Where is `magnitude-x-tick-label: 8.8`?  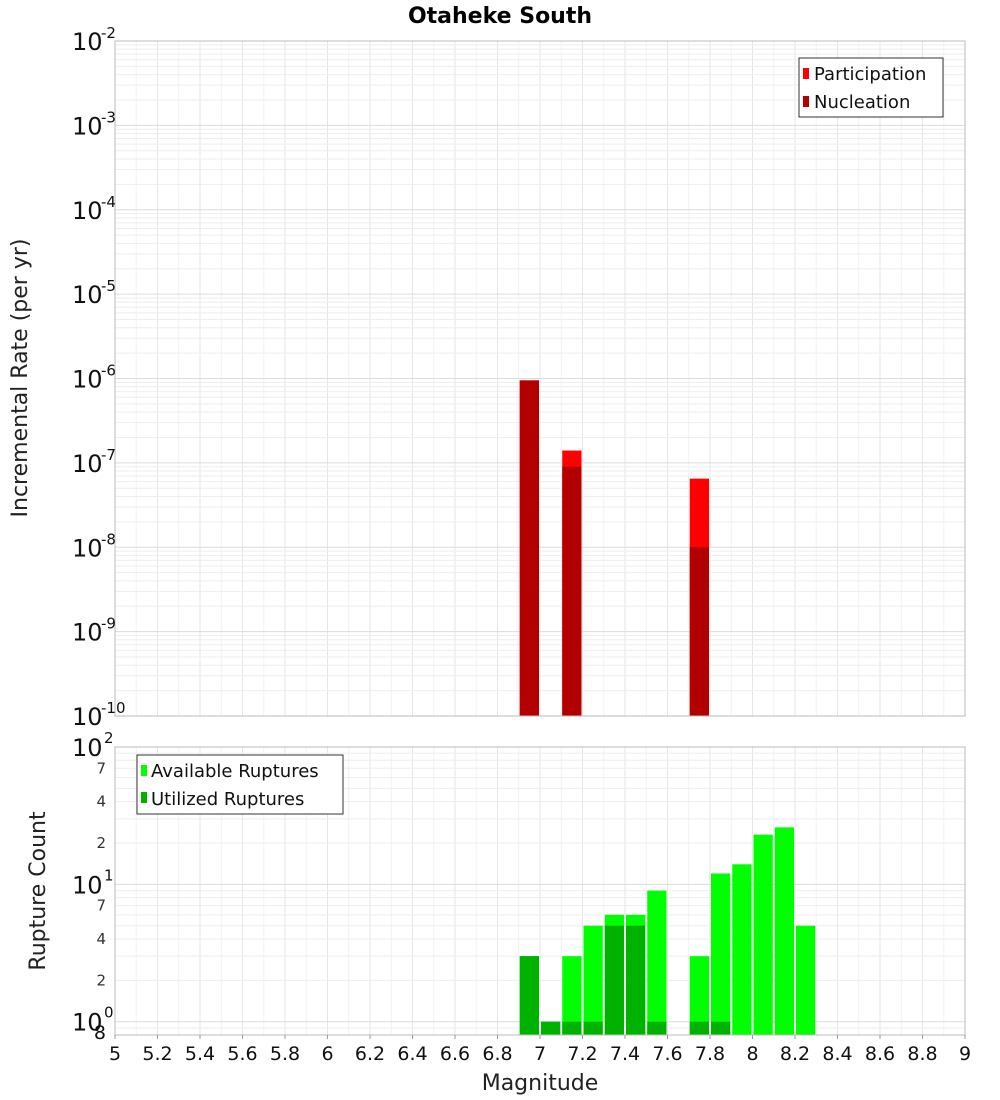 magnitude-x-tick-label: 8.8 is located at coordinates (922, 1054).